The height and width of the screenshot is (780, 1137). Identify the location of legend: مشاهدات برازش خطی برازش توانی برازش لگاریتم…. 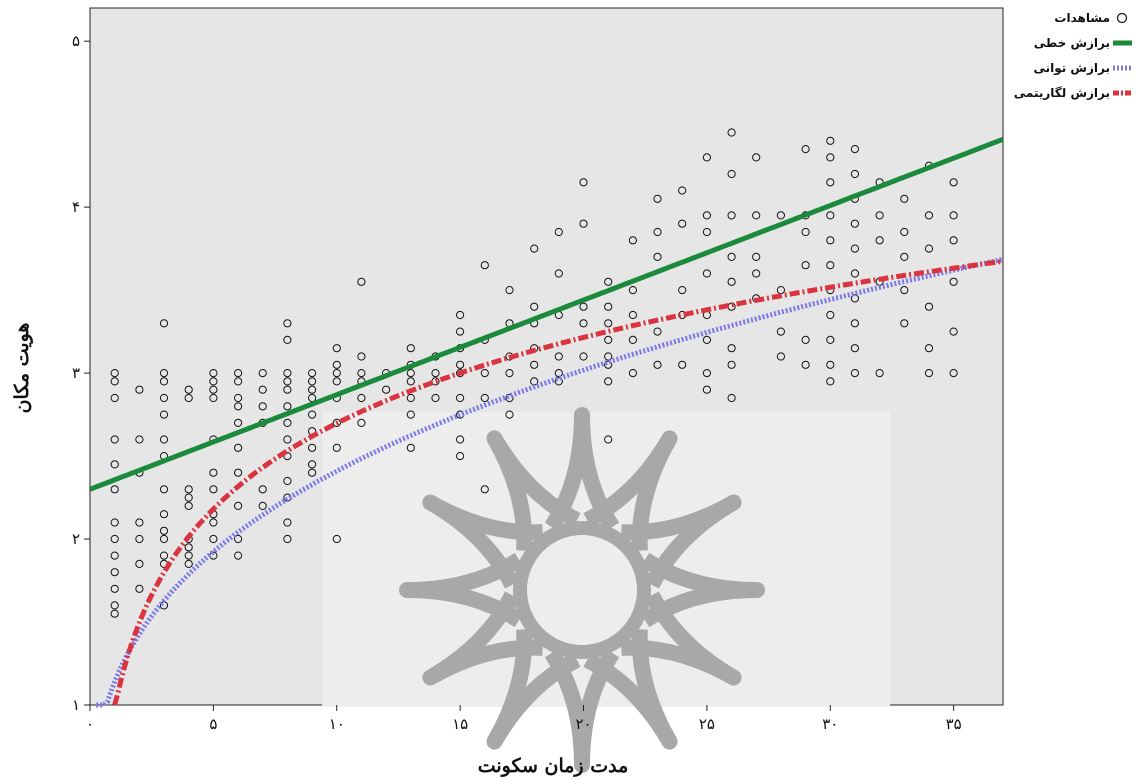
(1073, 55).